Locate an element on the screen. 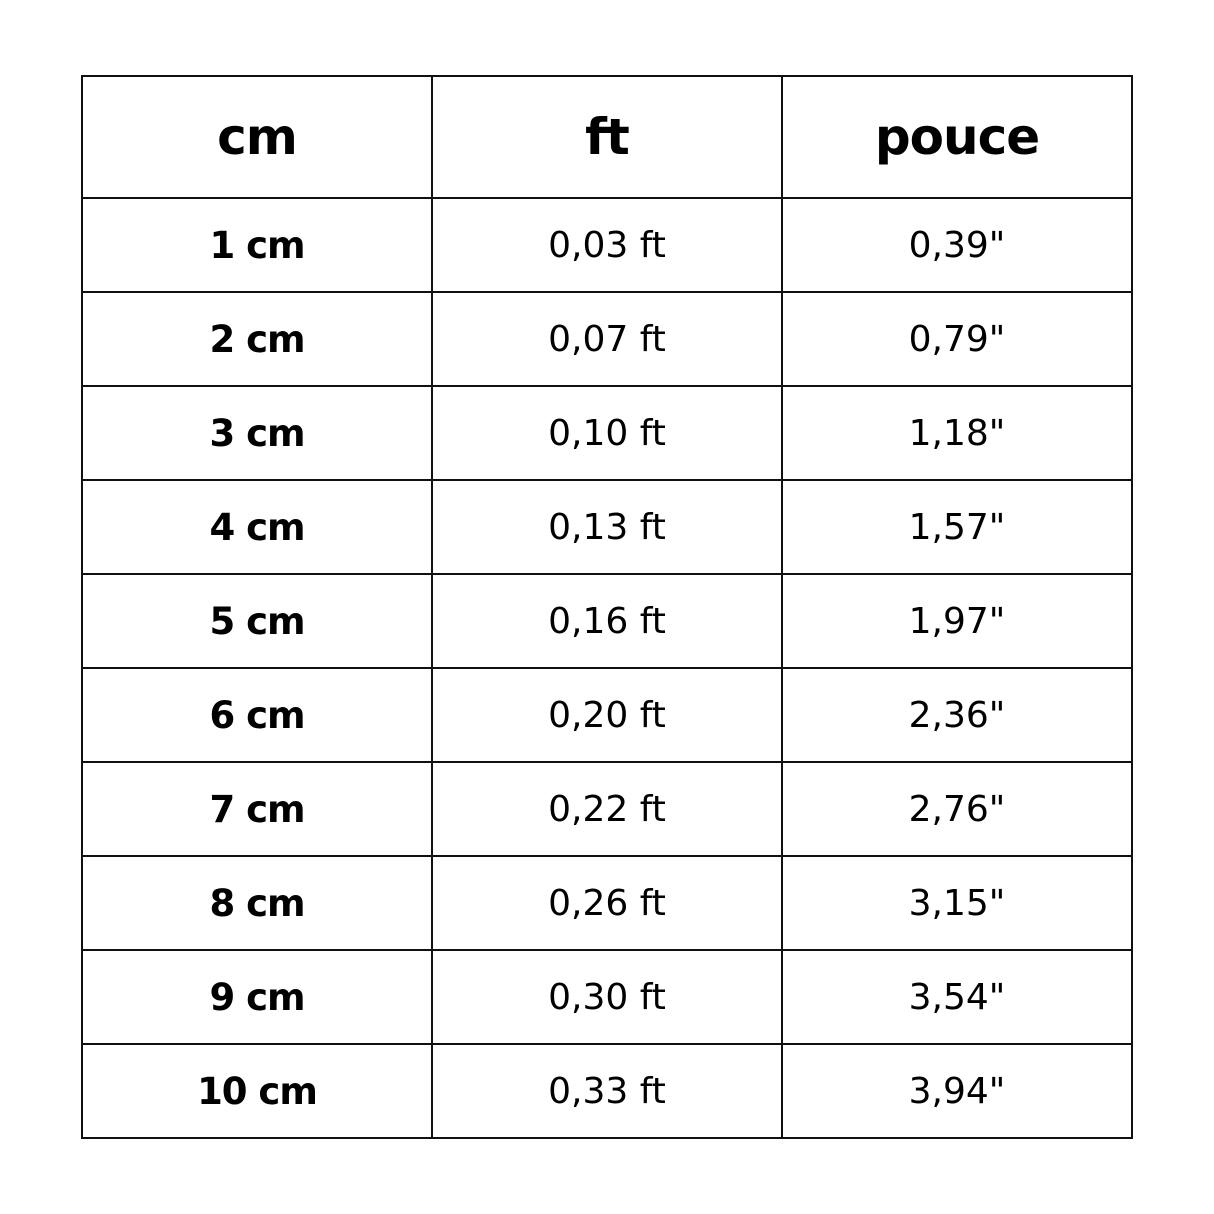 The width and height of the screenshot is (1214, 1214). cell-ft: 0,07 ft is located at coordinates (607, 339).